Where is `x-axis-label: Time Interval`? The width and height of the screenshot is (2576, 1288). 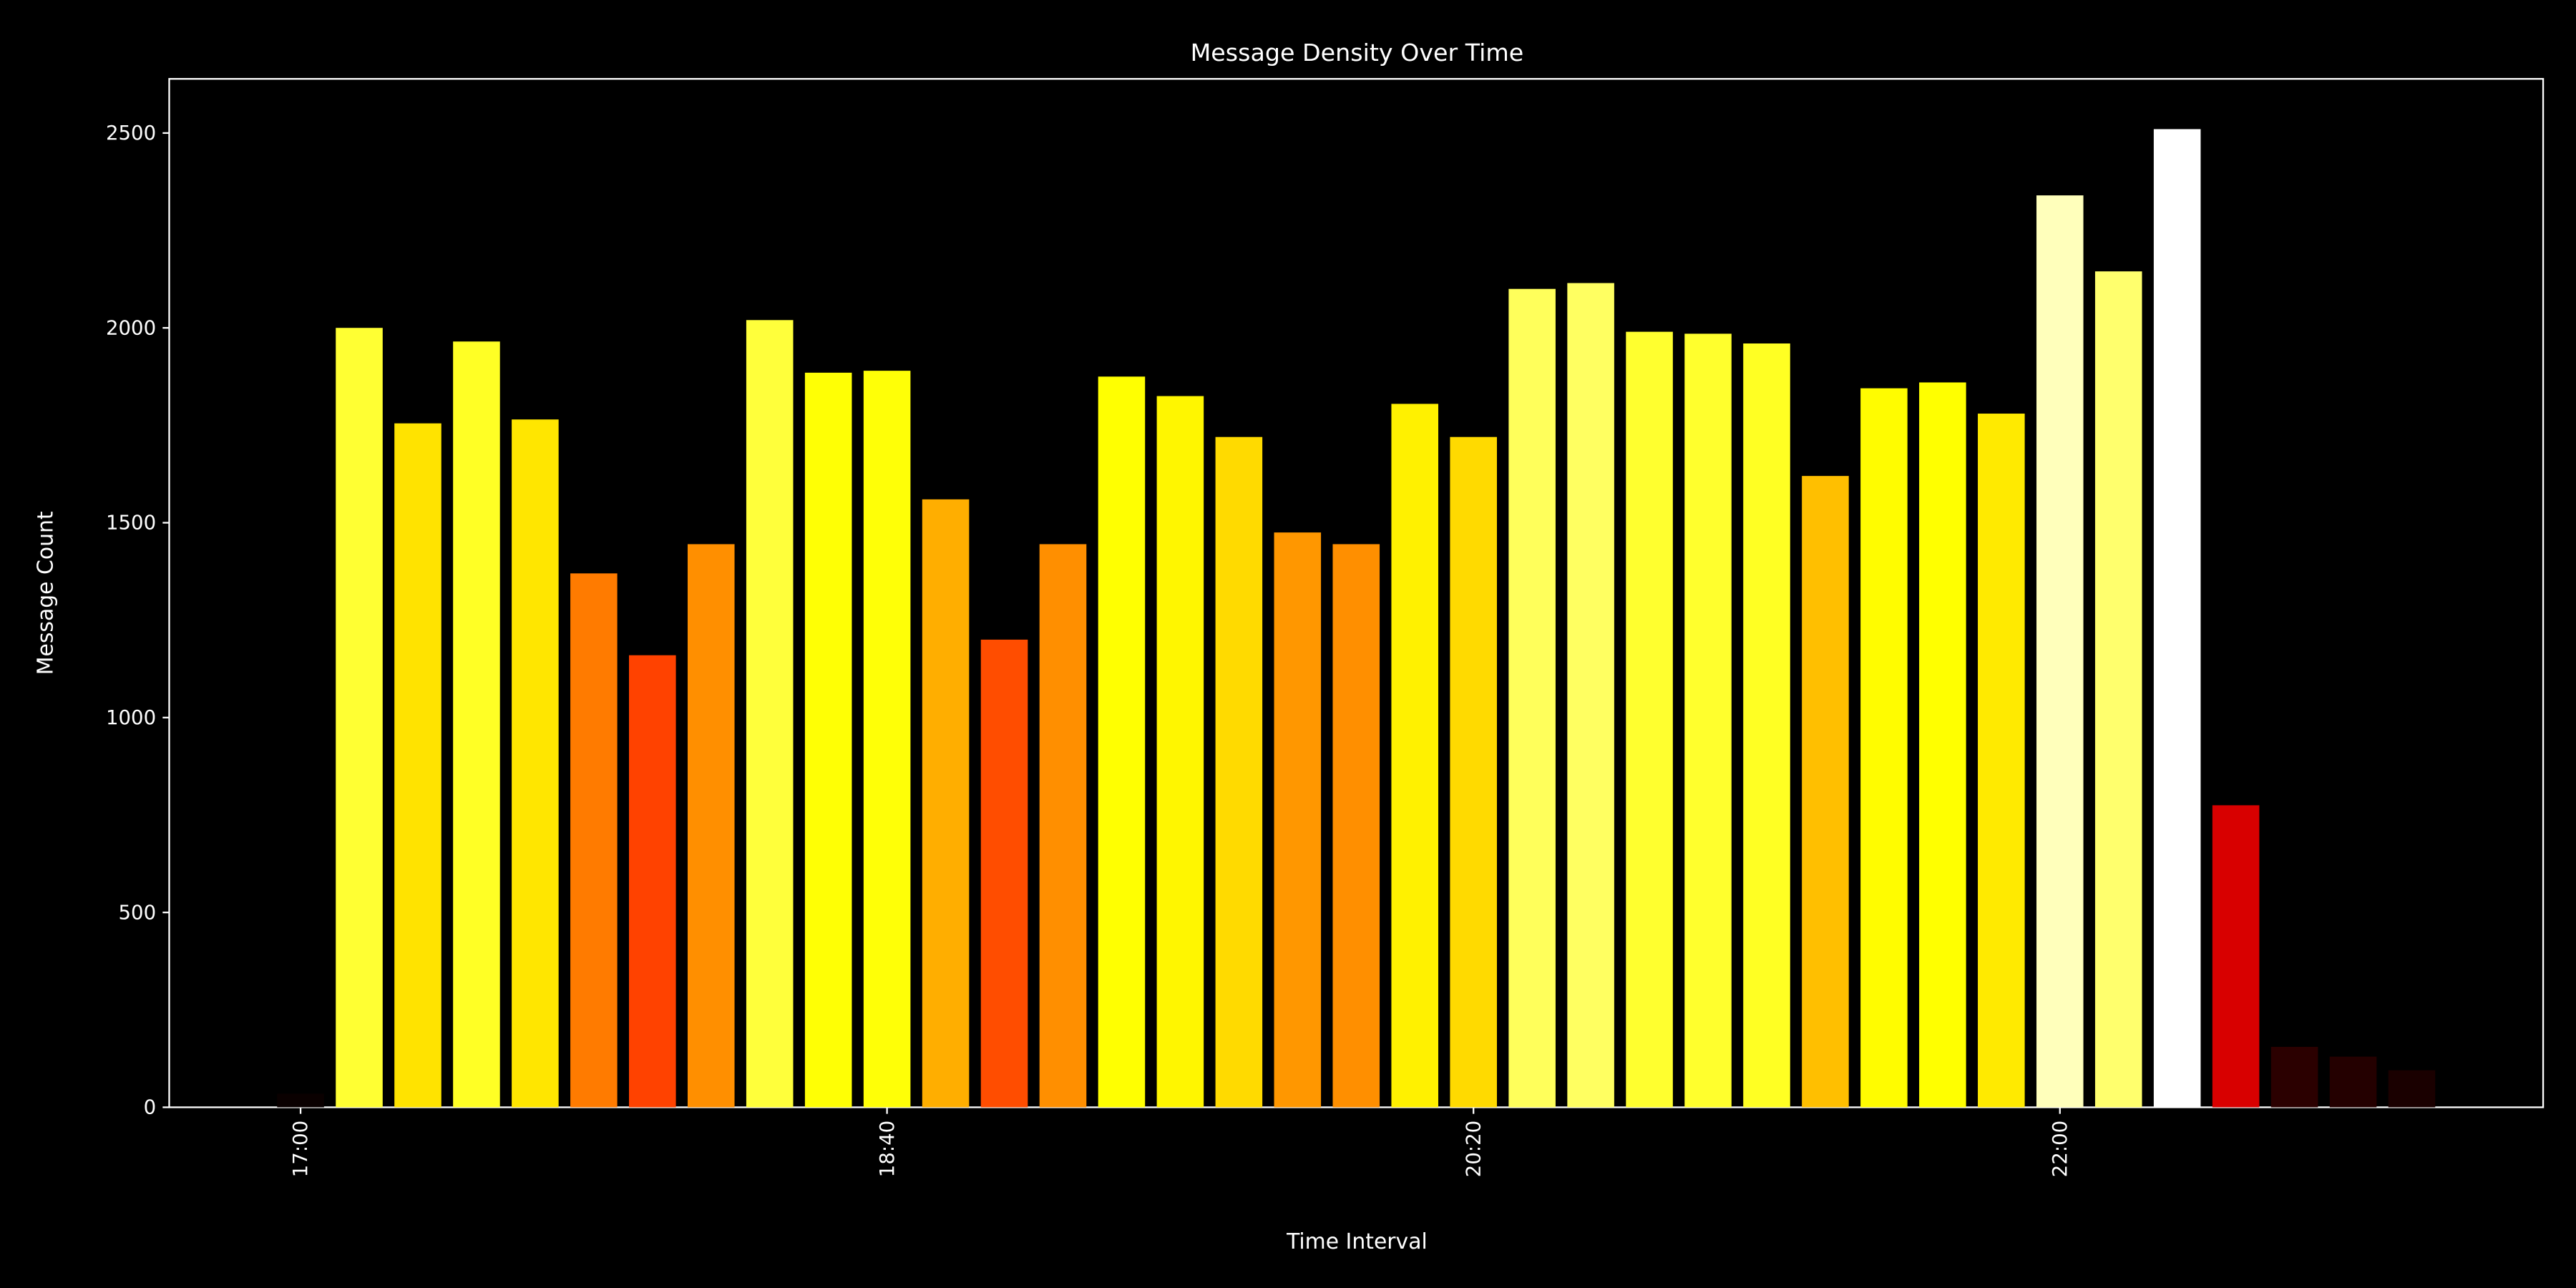
x-axis-label: Time Interval is located at coordinates (1357, 1241).